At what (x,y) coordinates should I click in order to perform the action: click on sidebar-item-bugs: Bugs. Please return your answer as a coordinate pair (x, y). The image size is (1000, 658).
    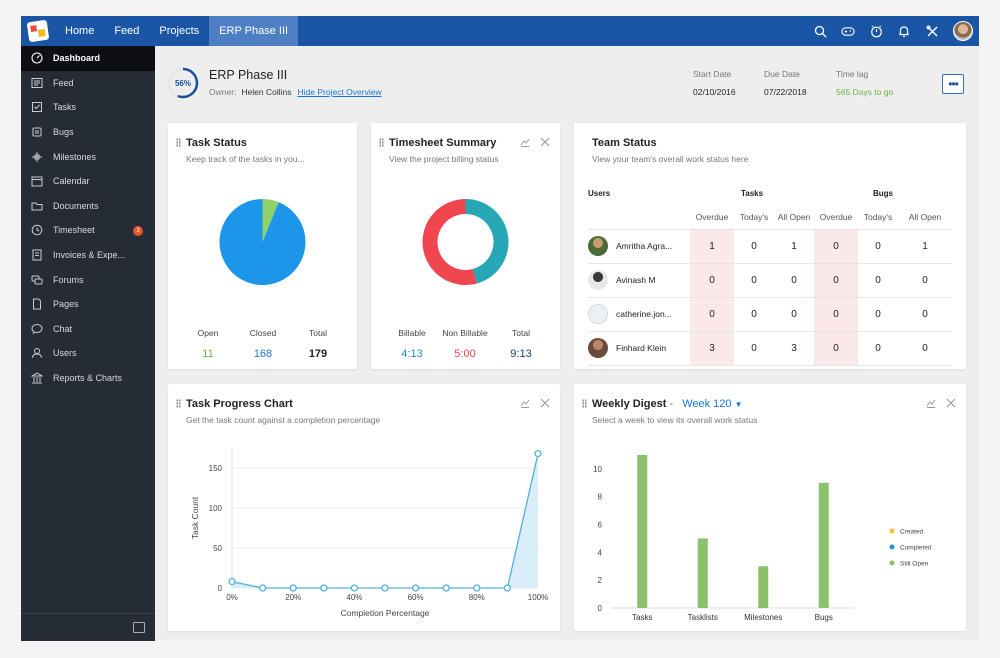
    Looking at the image, I should click on (88, 132).